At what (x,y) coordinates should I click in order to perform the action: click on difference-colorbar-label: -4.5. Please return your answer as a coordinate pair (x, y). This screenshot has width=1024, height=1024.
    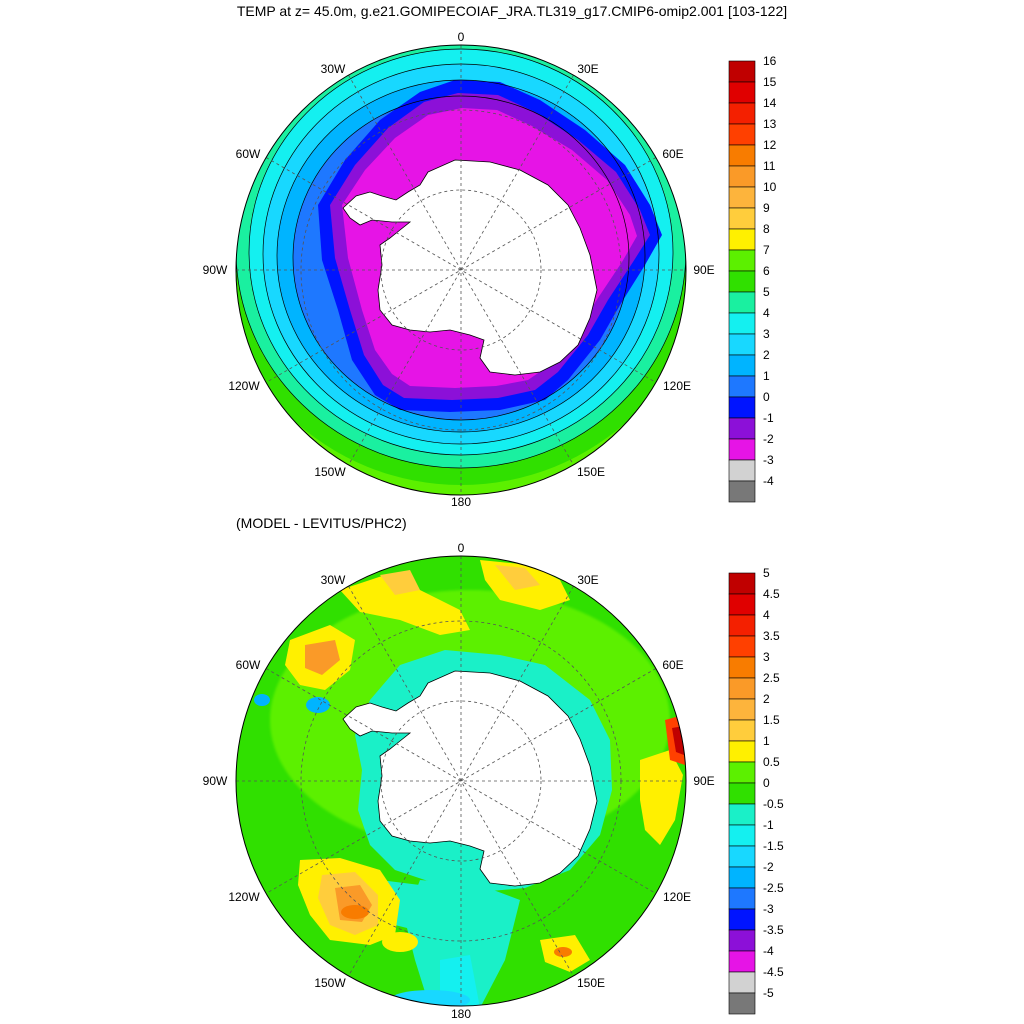
    Looking at the image, I should click on (773, 972).